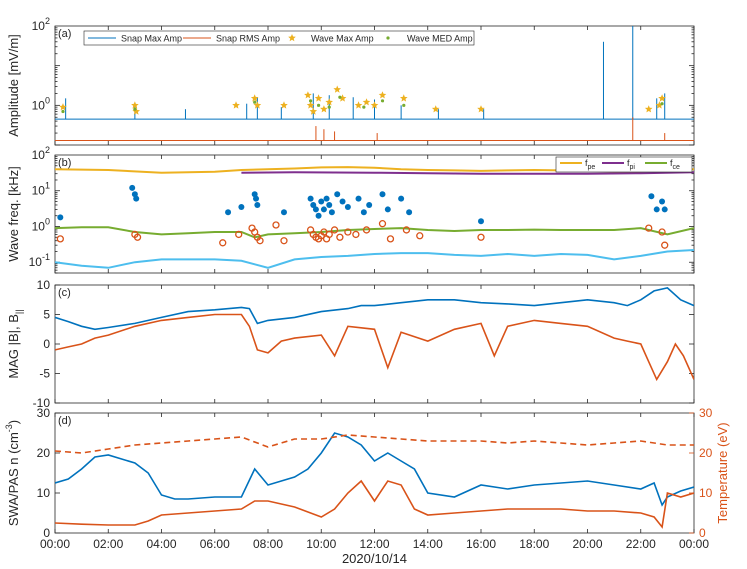  Describe the element at coordinates (374, 544) in the screenshot. I see `x-tick-label: 12:00` at that location.